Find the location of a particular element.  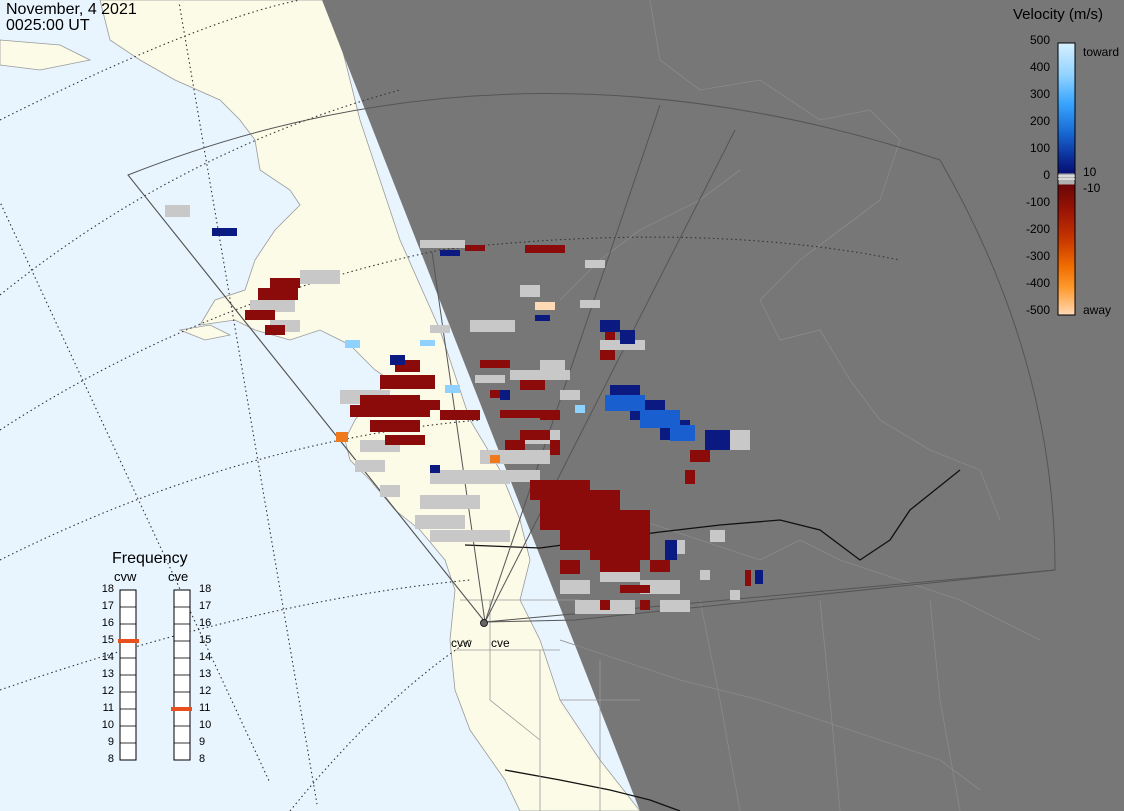

freq-tick-right: 11 is located at coordinates (205, 708).